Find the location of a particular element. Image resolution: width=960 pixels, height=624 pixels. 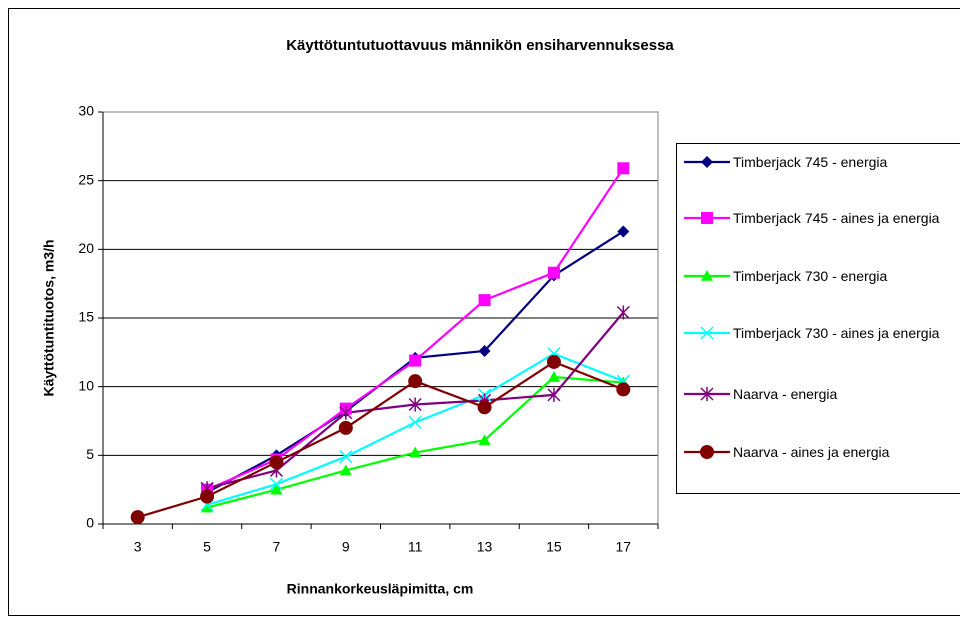

x-tick-label: 13 is located at coordinates (485, 547).